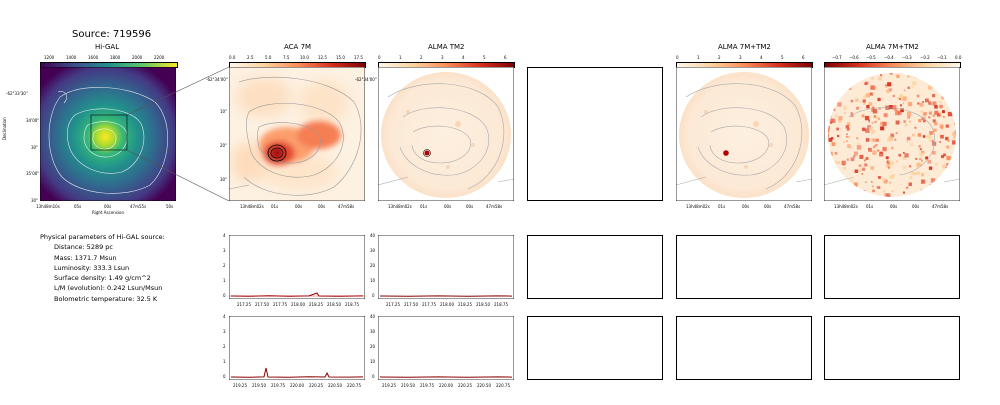 Image resolution: width=1000 pixels, height=405 pixels. Describe the element at coordinates (297, 134) in the screenshot. I see `aca-map` at that location.